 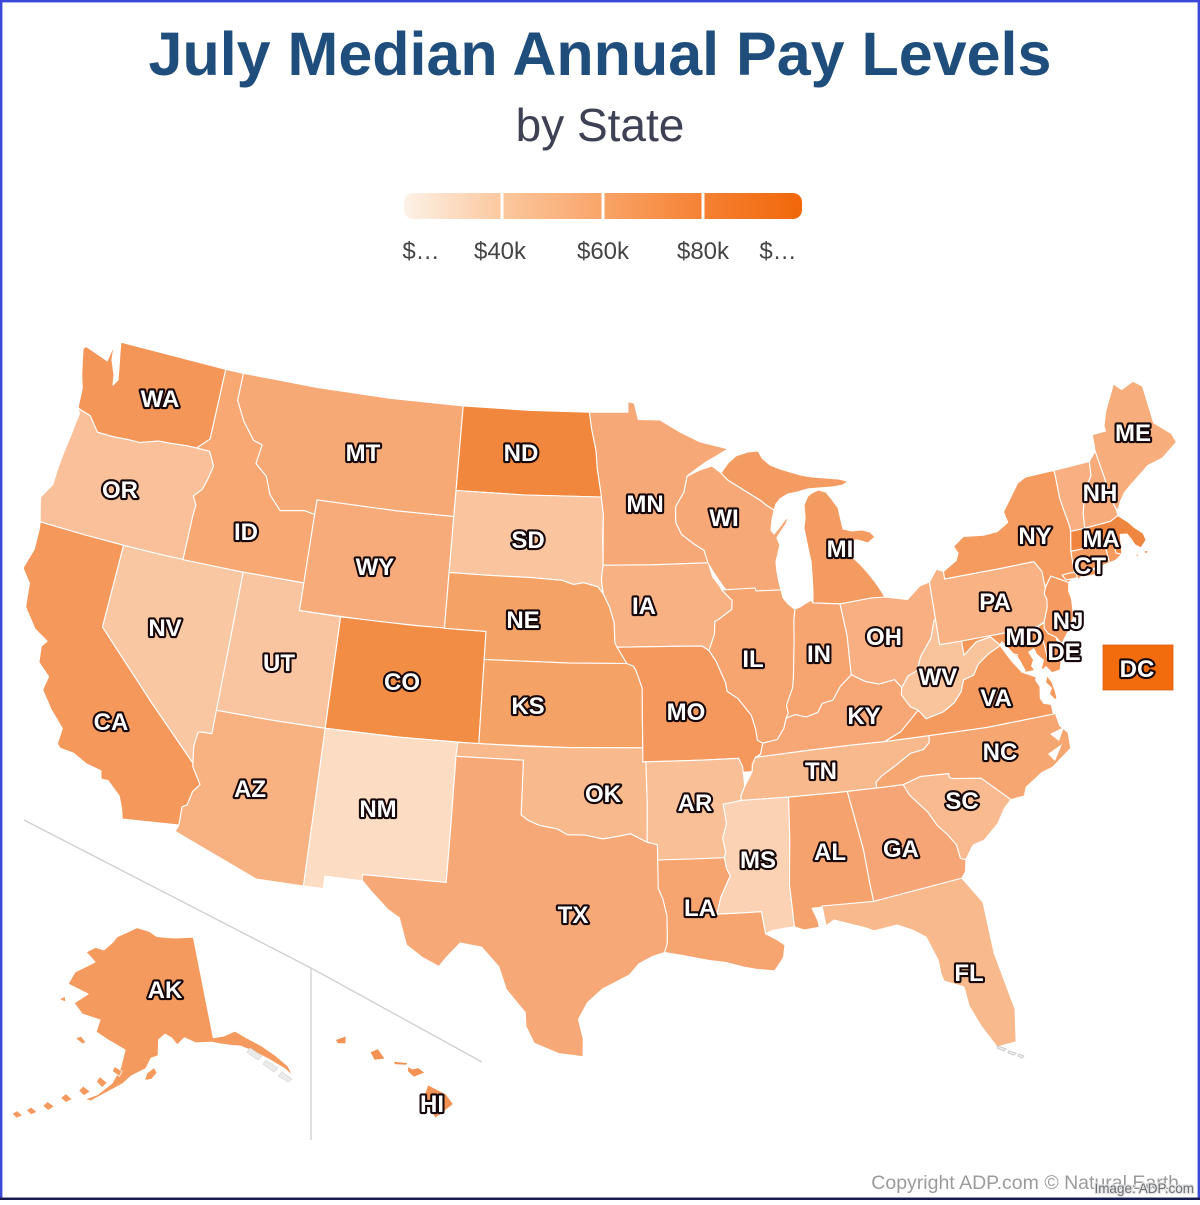 What do you see at coordinates (695, 803) in the screenshot?
I see `svg-text: AR` at bounding box center [695, 803].